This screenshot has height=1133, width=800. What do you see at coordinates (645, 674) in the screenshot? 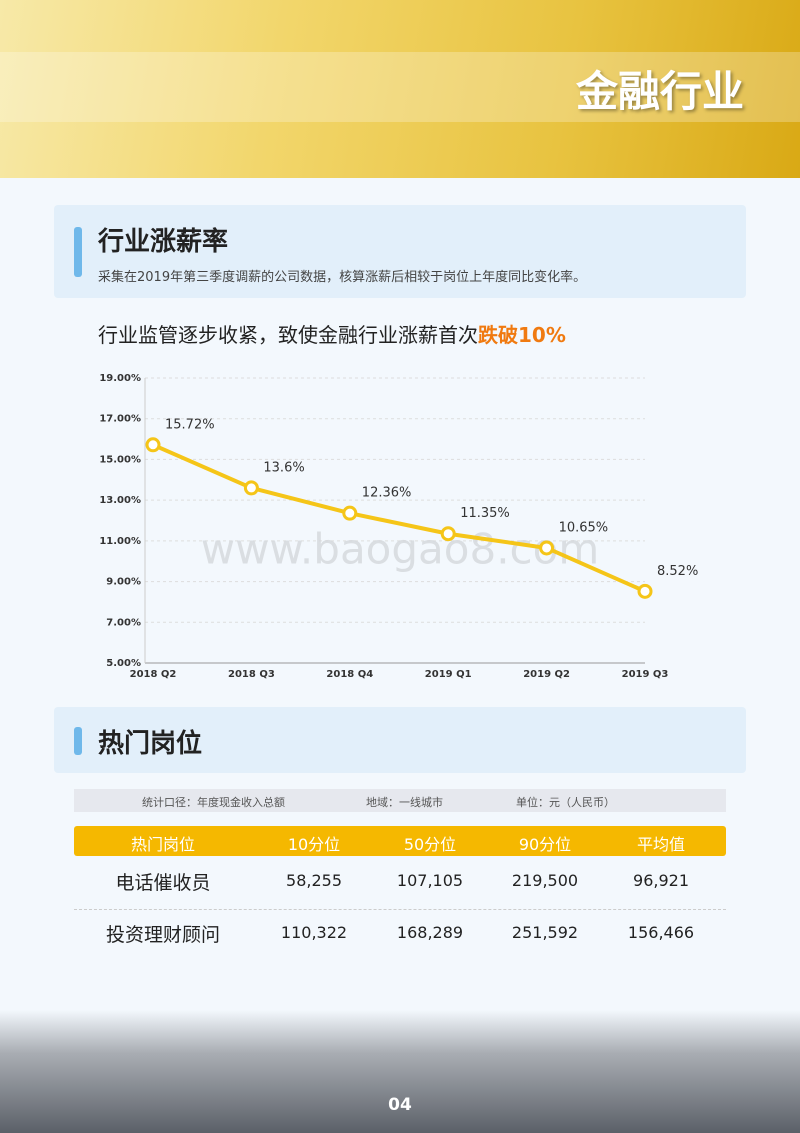
I see `x-tick-label: 2019 Q3` at bounding box center [645, 674].